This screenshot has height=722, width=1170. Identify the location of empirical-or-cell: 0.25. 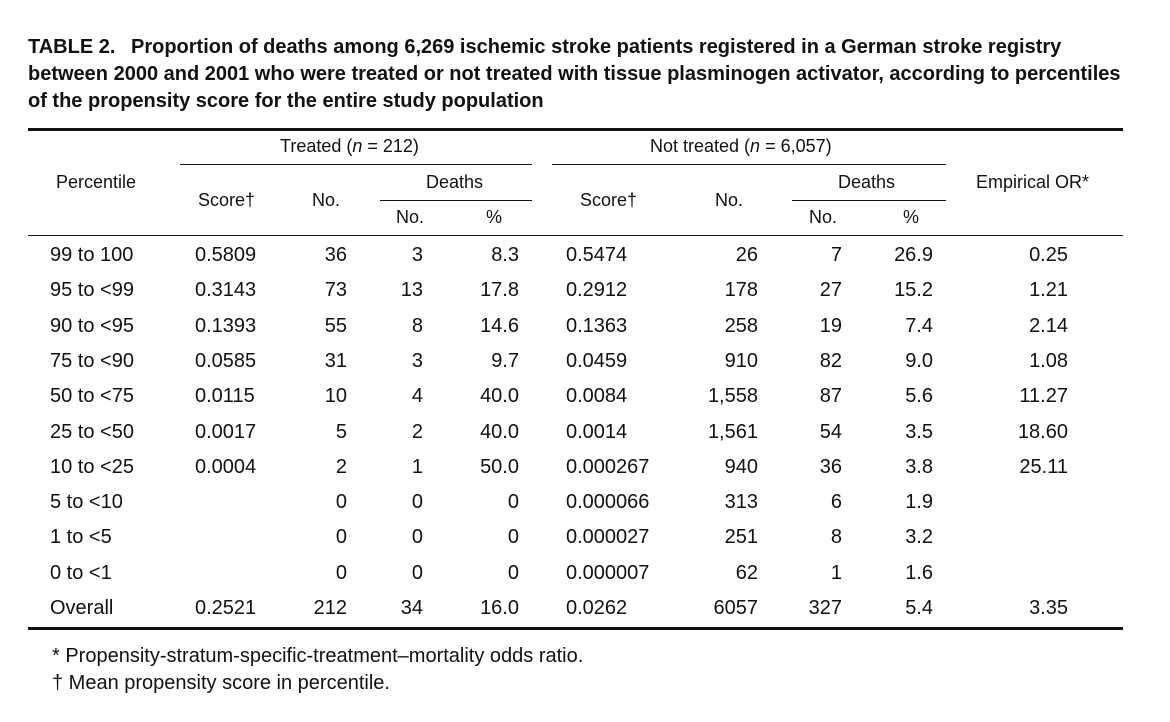
(1048, 255).